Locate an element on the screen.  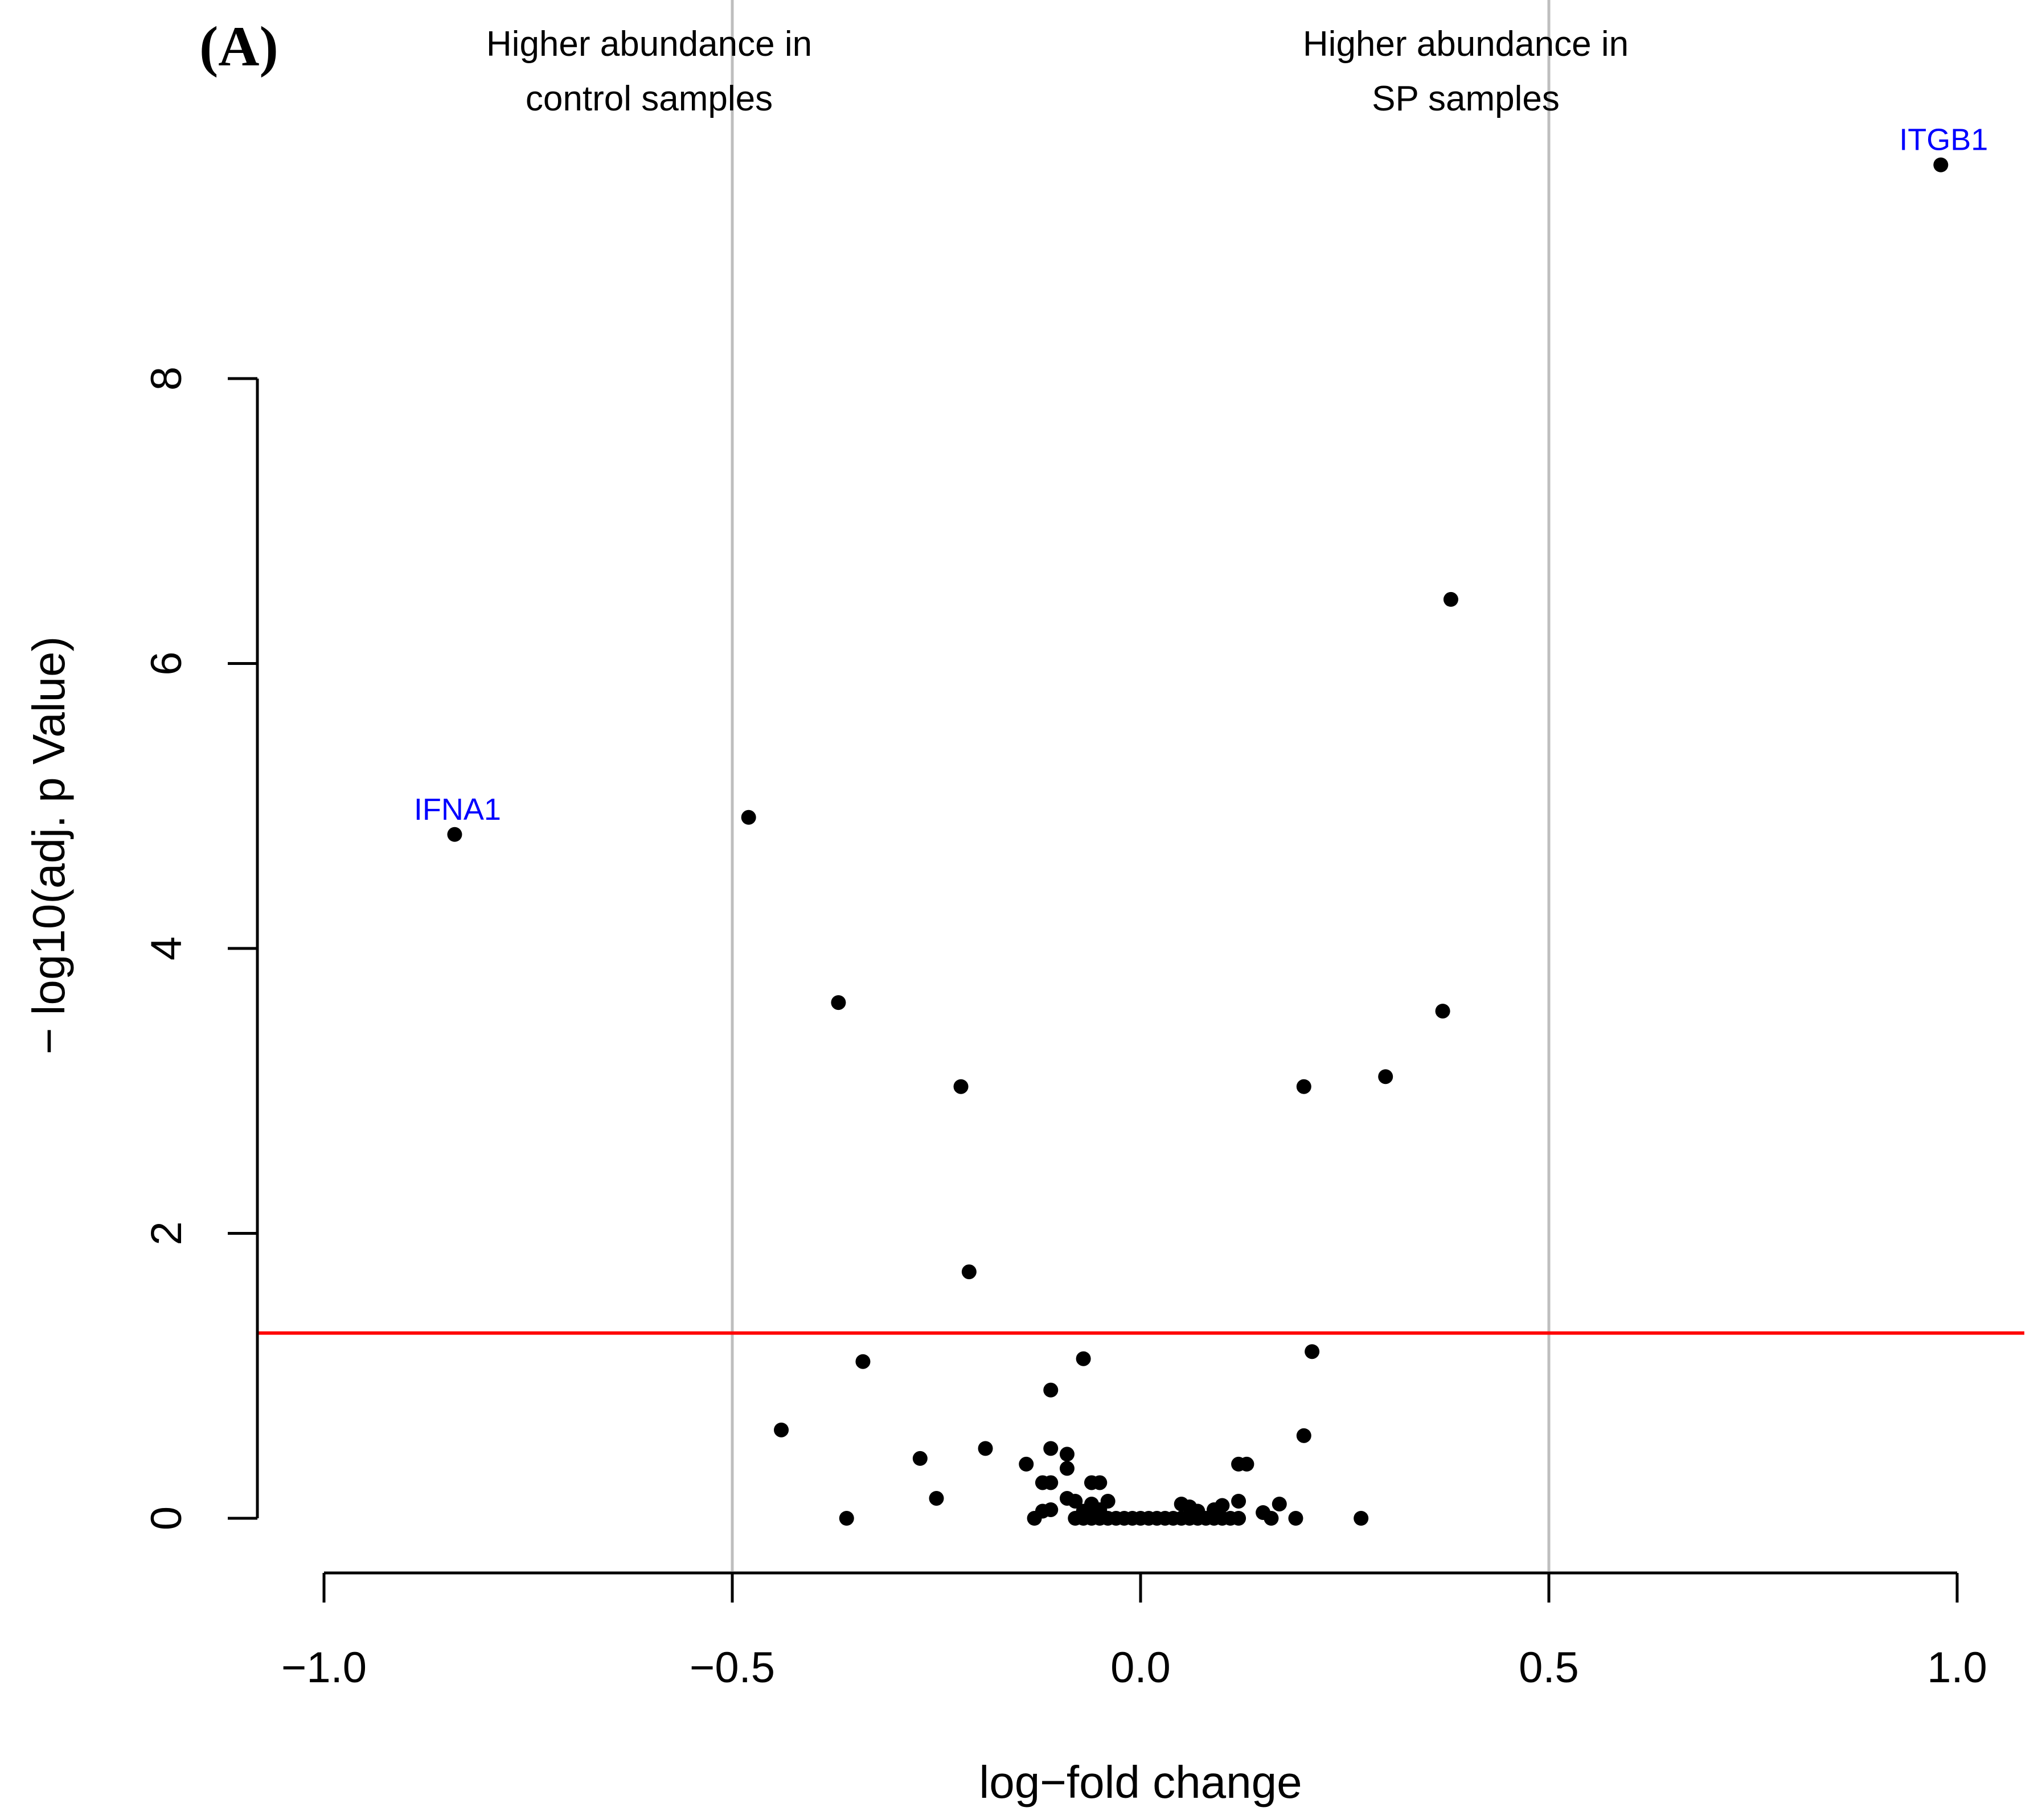
gene-label: IFNA1 is located at coordinates (458, 809).